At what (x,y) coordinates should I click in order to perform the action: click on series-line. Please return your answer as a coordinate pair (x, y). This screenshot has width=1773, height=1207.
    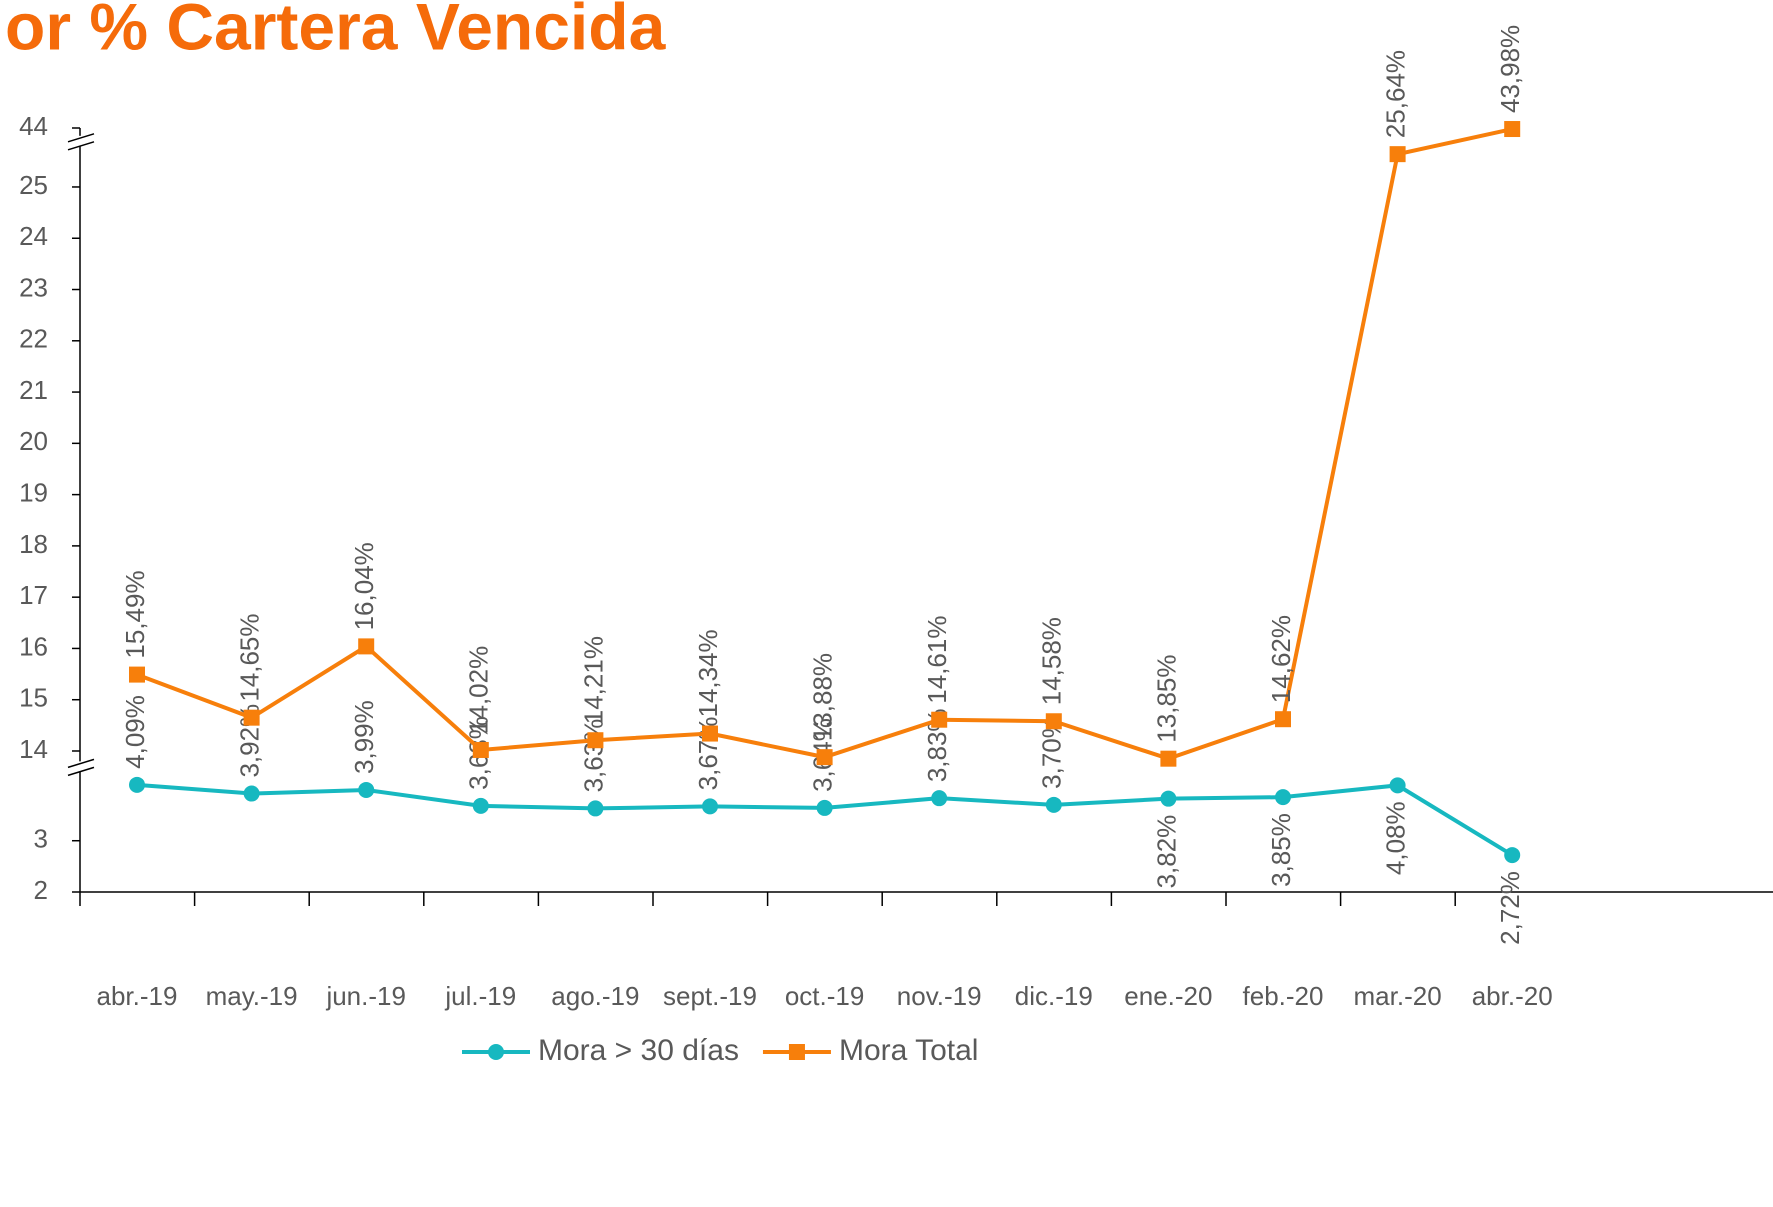
    Looking at the image, I should click on (825, 819).